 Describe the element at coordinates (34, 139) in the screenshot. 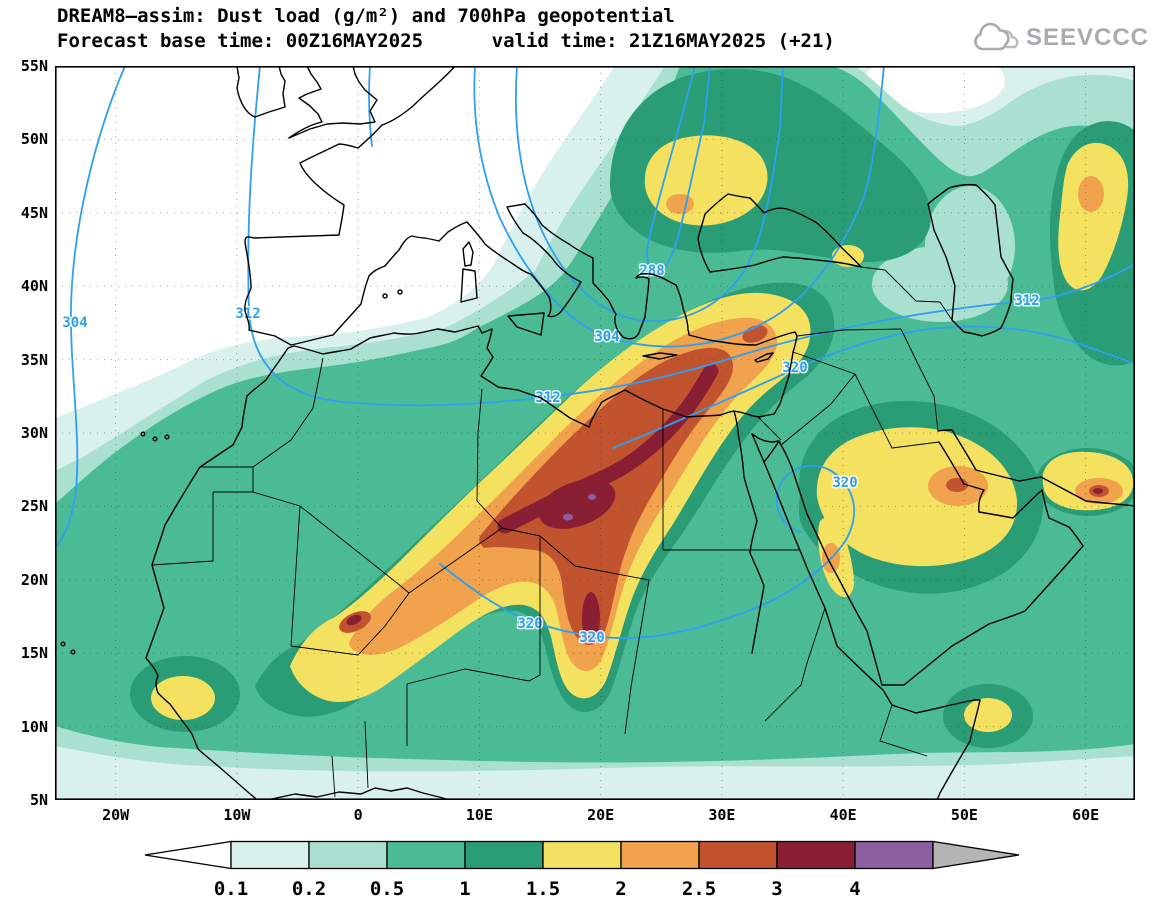

I see `lat-tick-label: 50N` at that location.